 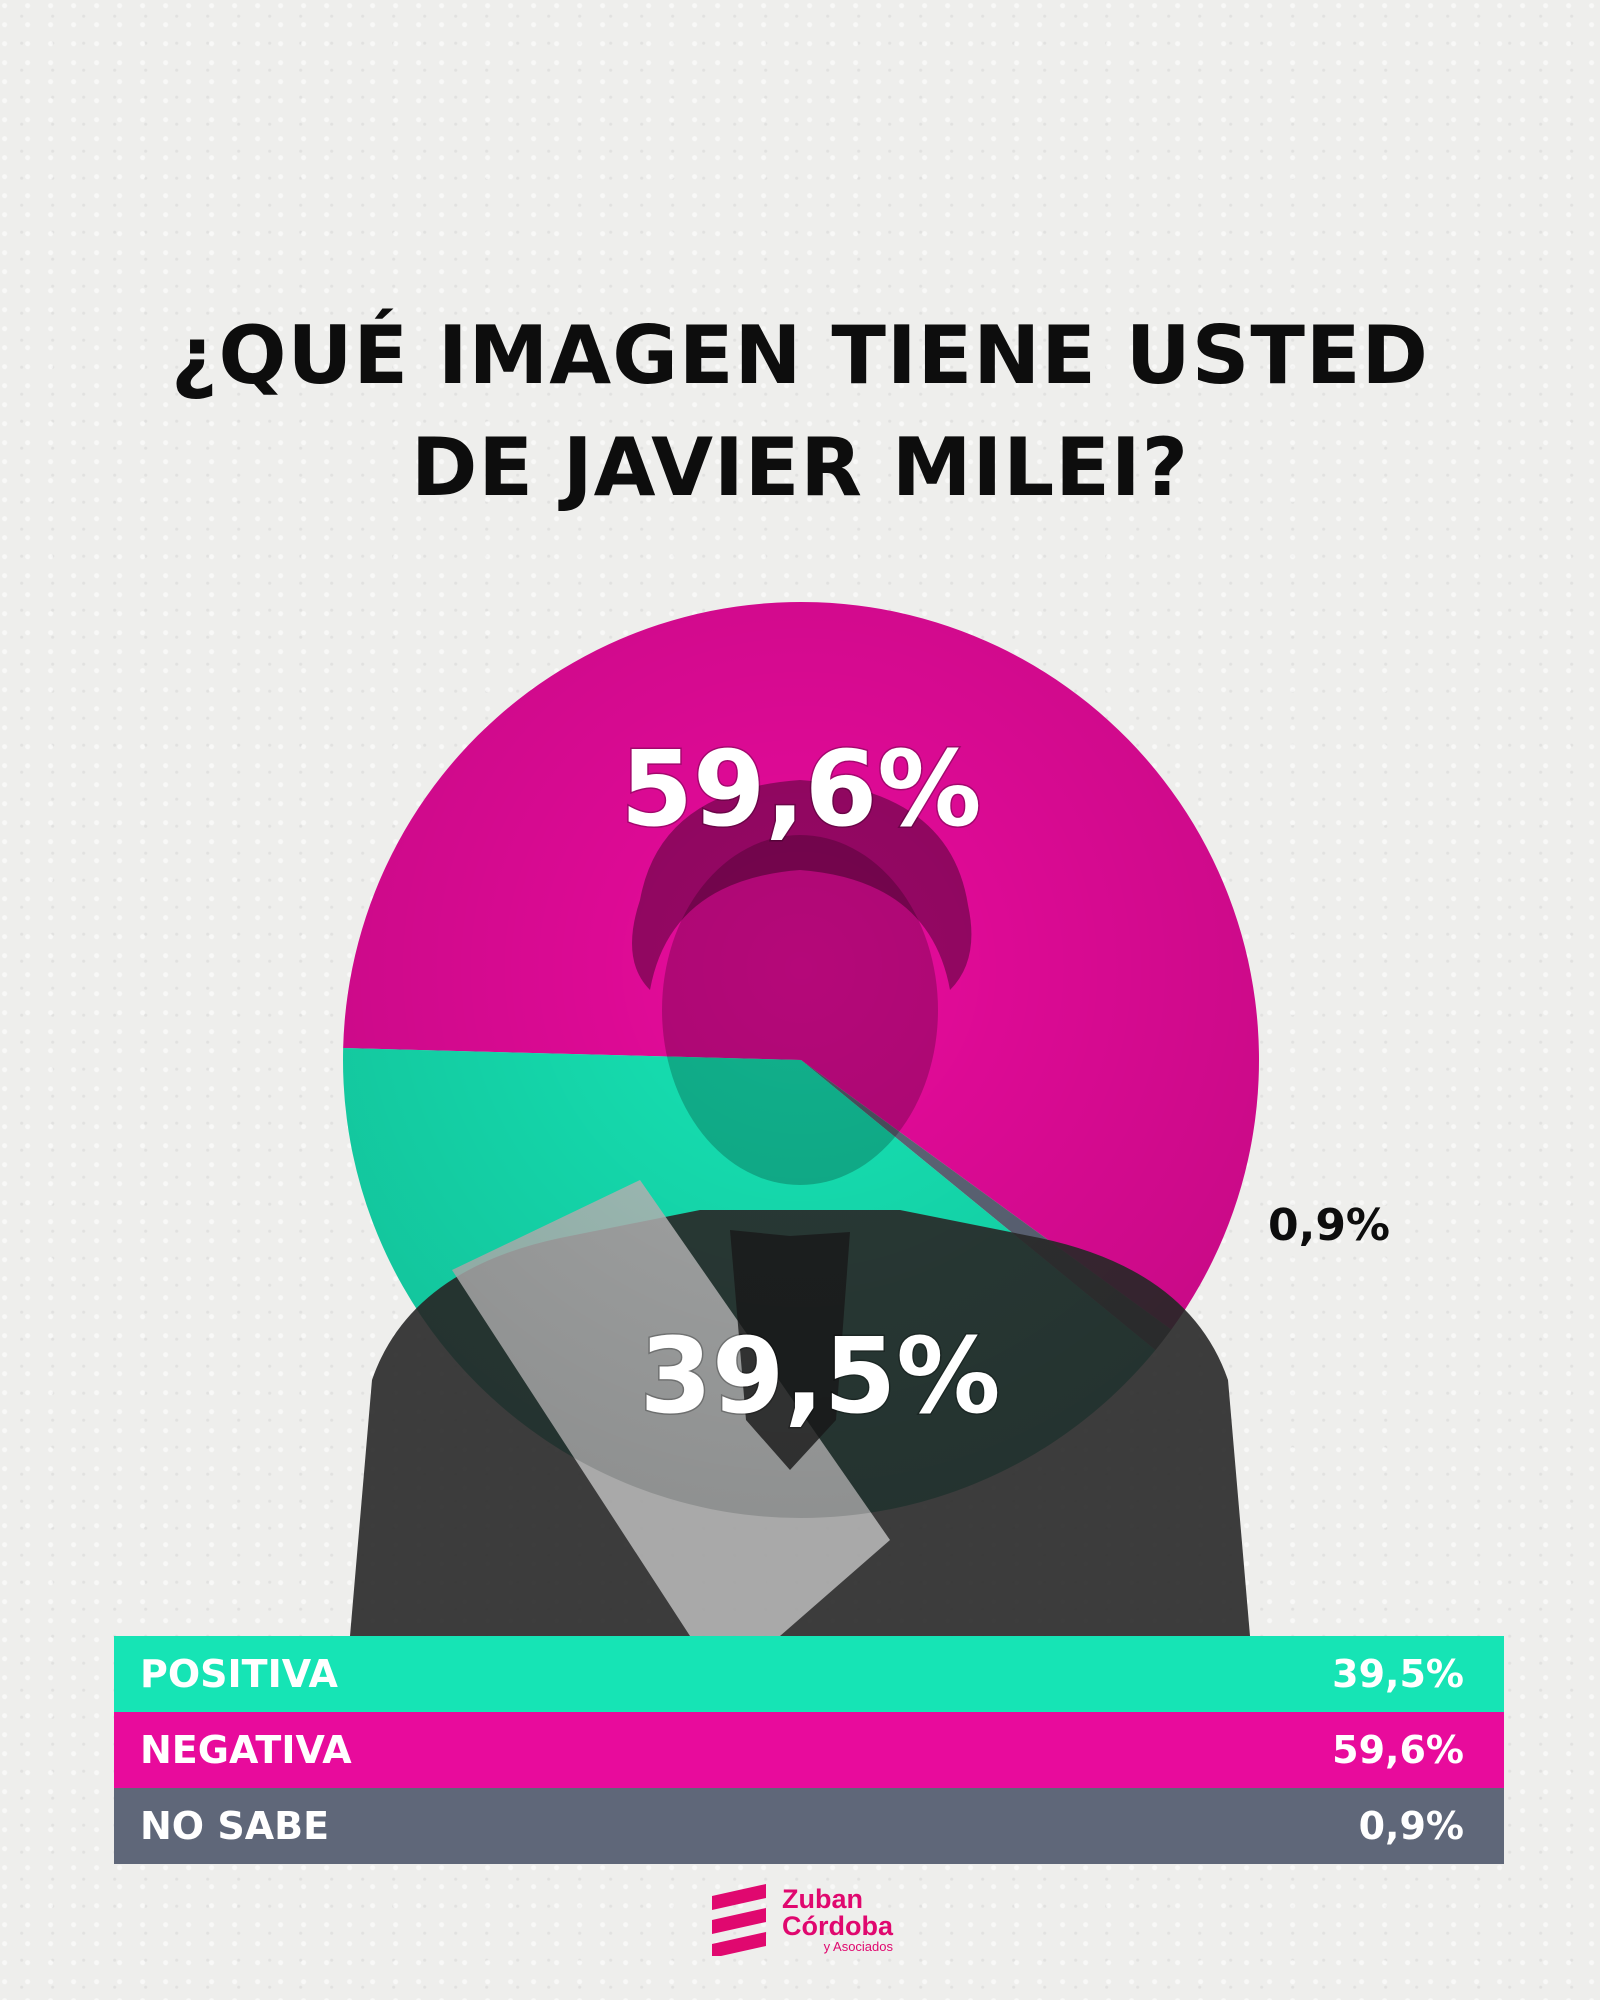 I want to click on legend-label: NO SABE, so click(x=235, y=1826).